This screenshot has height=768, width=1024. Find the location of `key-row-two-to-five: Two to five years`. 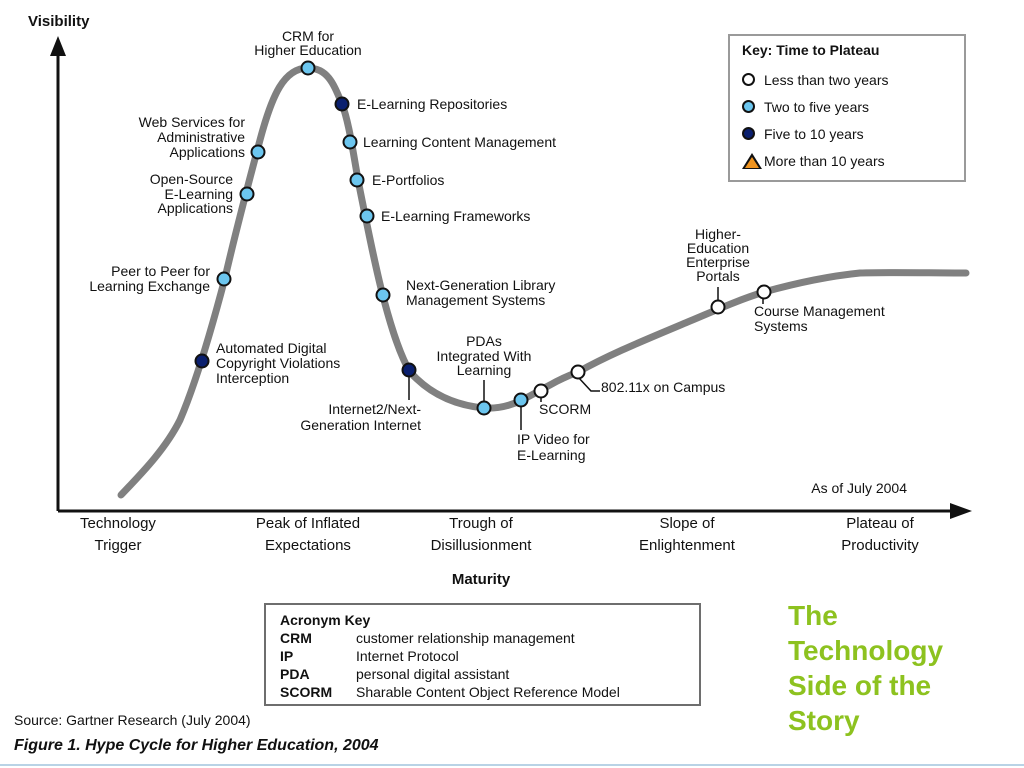

key-row-two-to-five: Two to five years is located at coordinates (847, 106).